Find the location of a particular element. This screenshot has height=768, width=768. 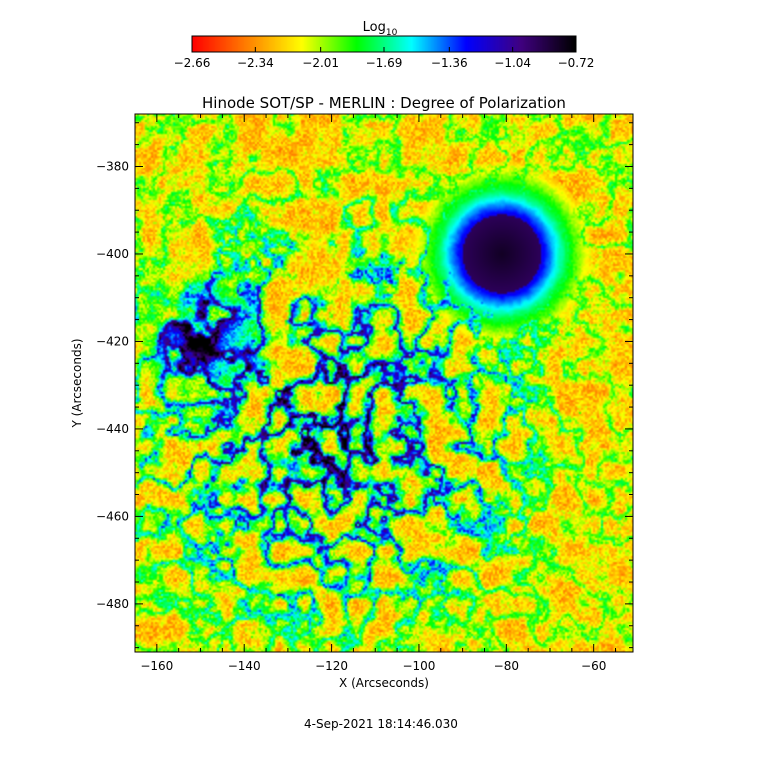

colorbar-tick-label: −0.72 is located at coordinates (576, 63).